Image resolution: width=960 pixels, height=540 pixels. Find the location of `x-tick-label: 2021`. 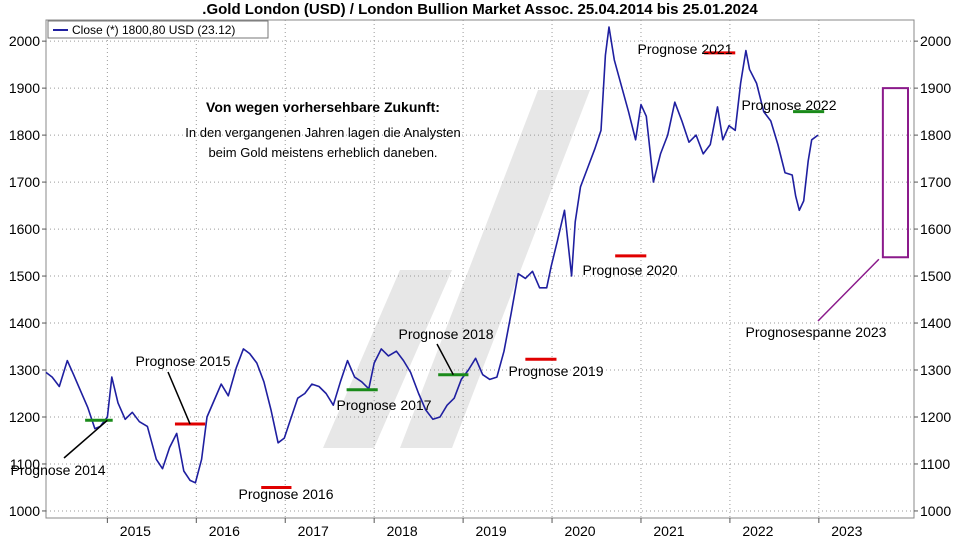

x-tick-label: 2021 is located at coordinates (668, 531).